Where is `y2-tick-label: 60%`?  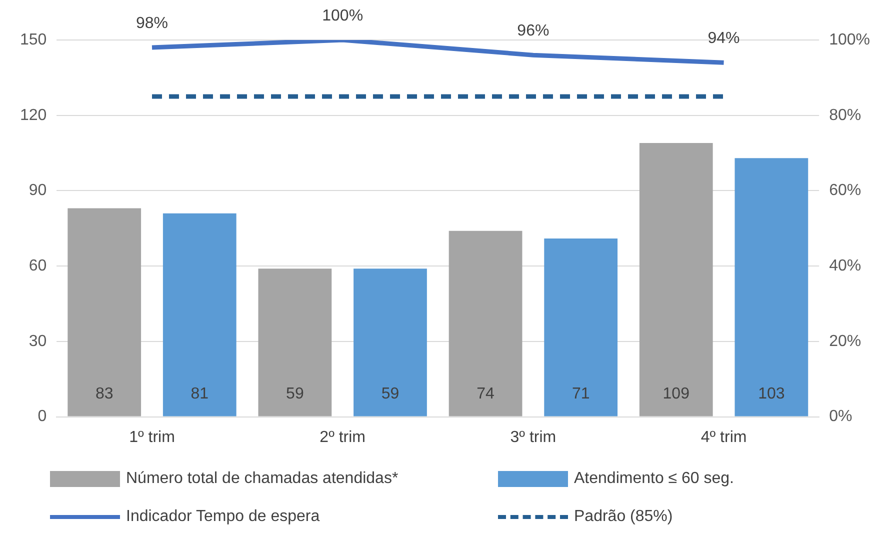 y2-tick-label: 60% is located at coordinates (845, 191).